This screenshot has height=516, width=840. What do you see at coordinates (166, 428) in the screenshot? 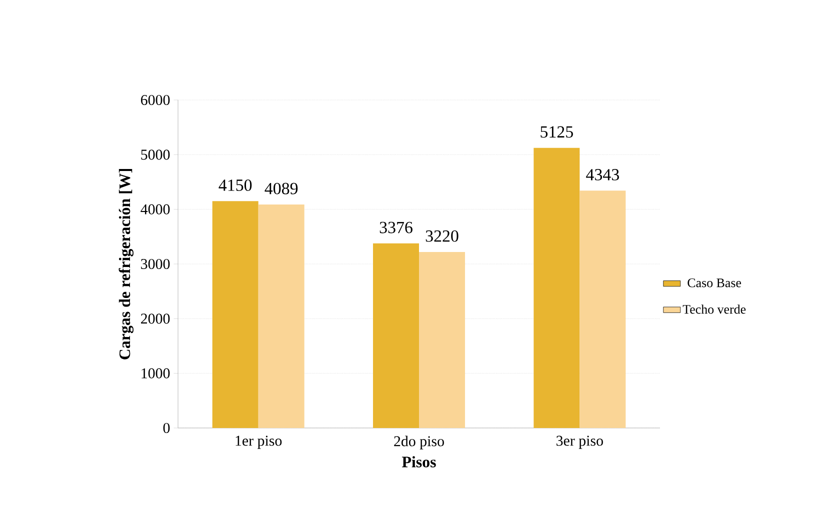
I see `y-tick-label: 0` at bounding box center [166, 428].